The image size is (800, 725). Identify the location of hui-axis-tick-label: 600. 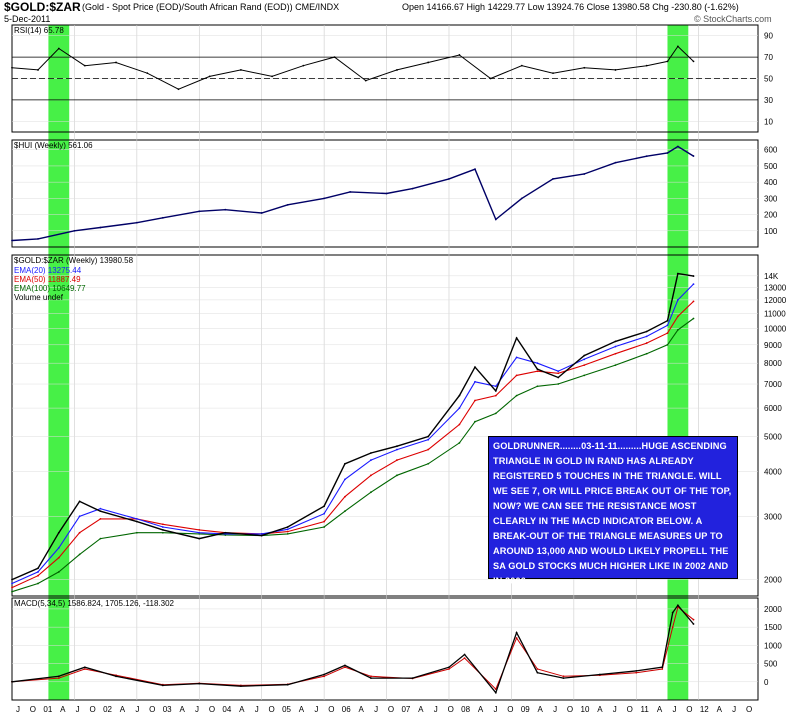
(771, 150).